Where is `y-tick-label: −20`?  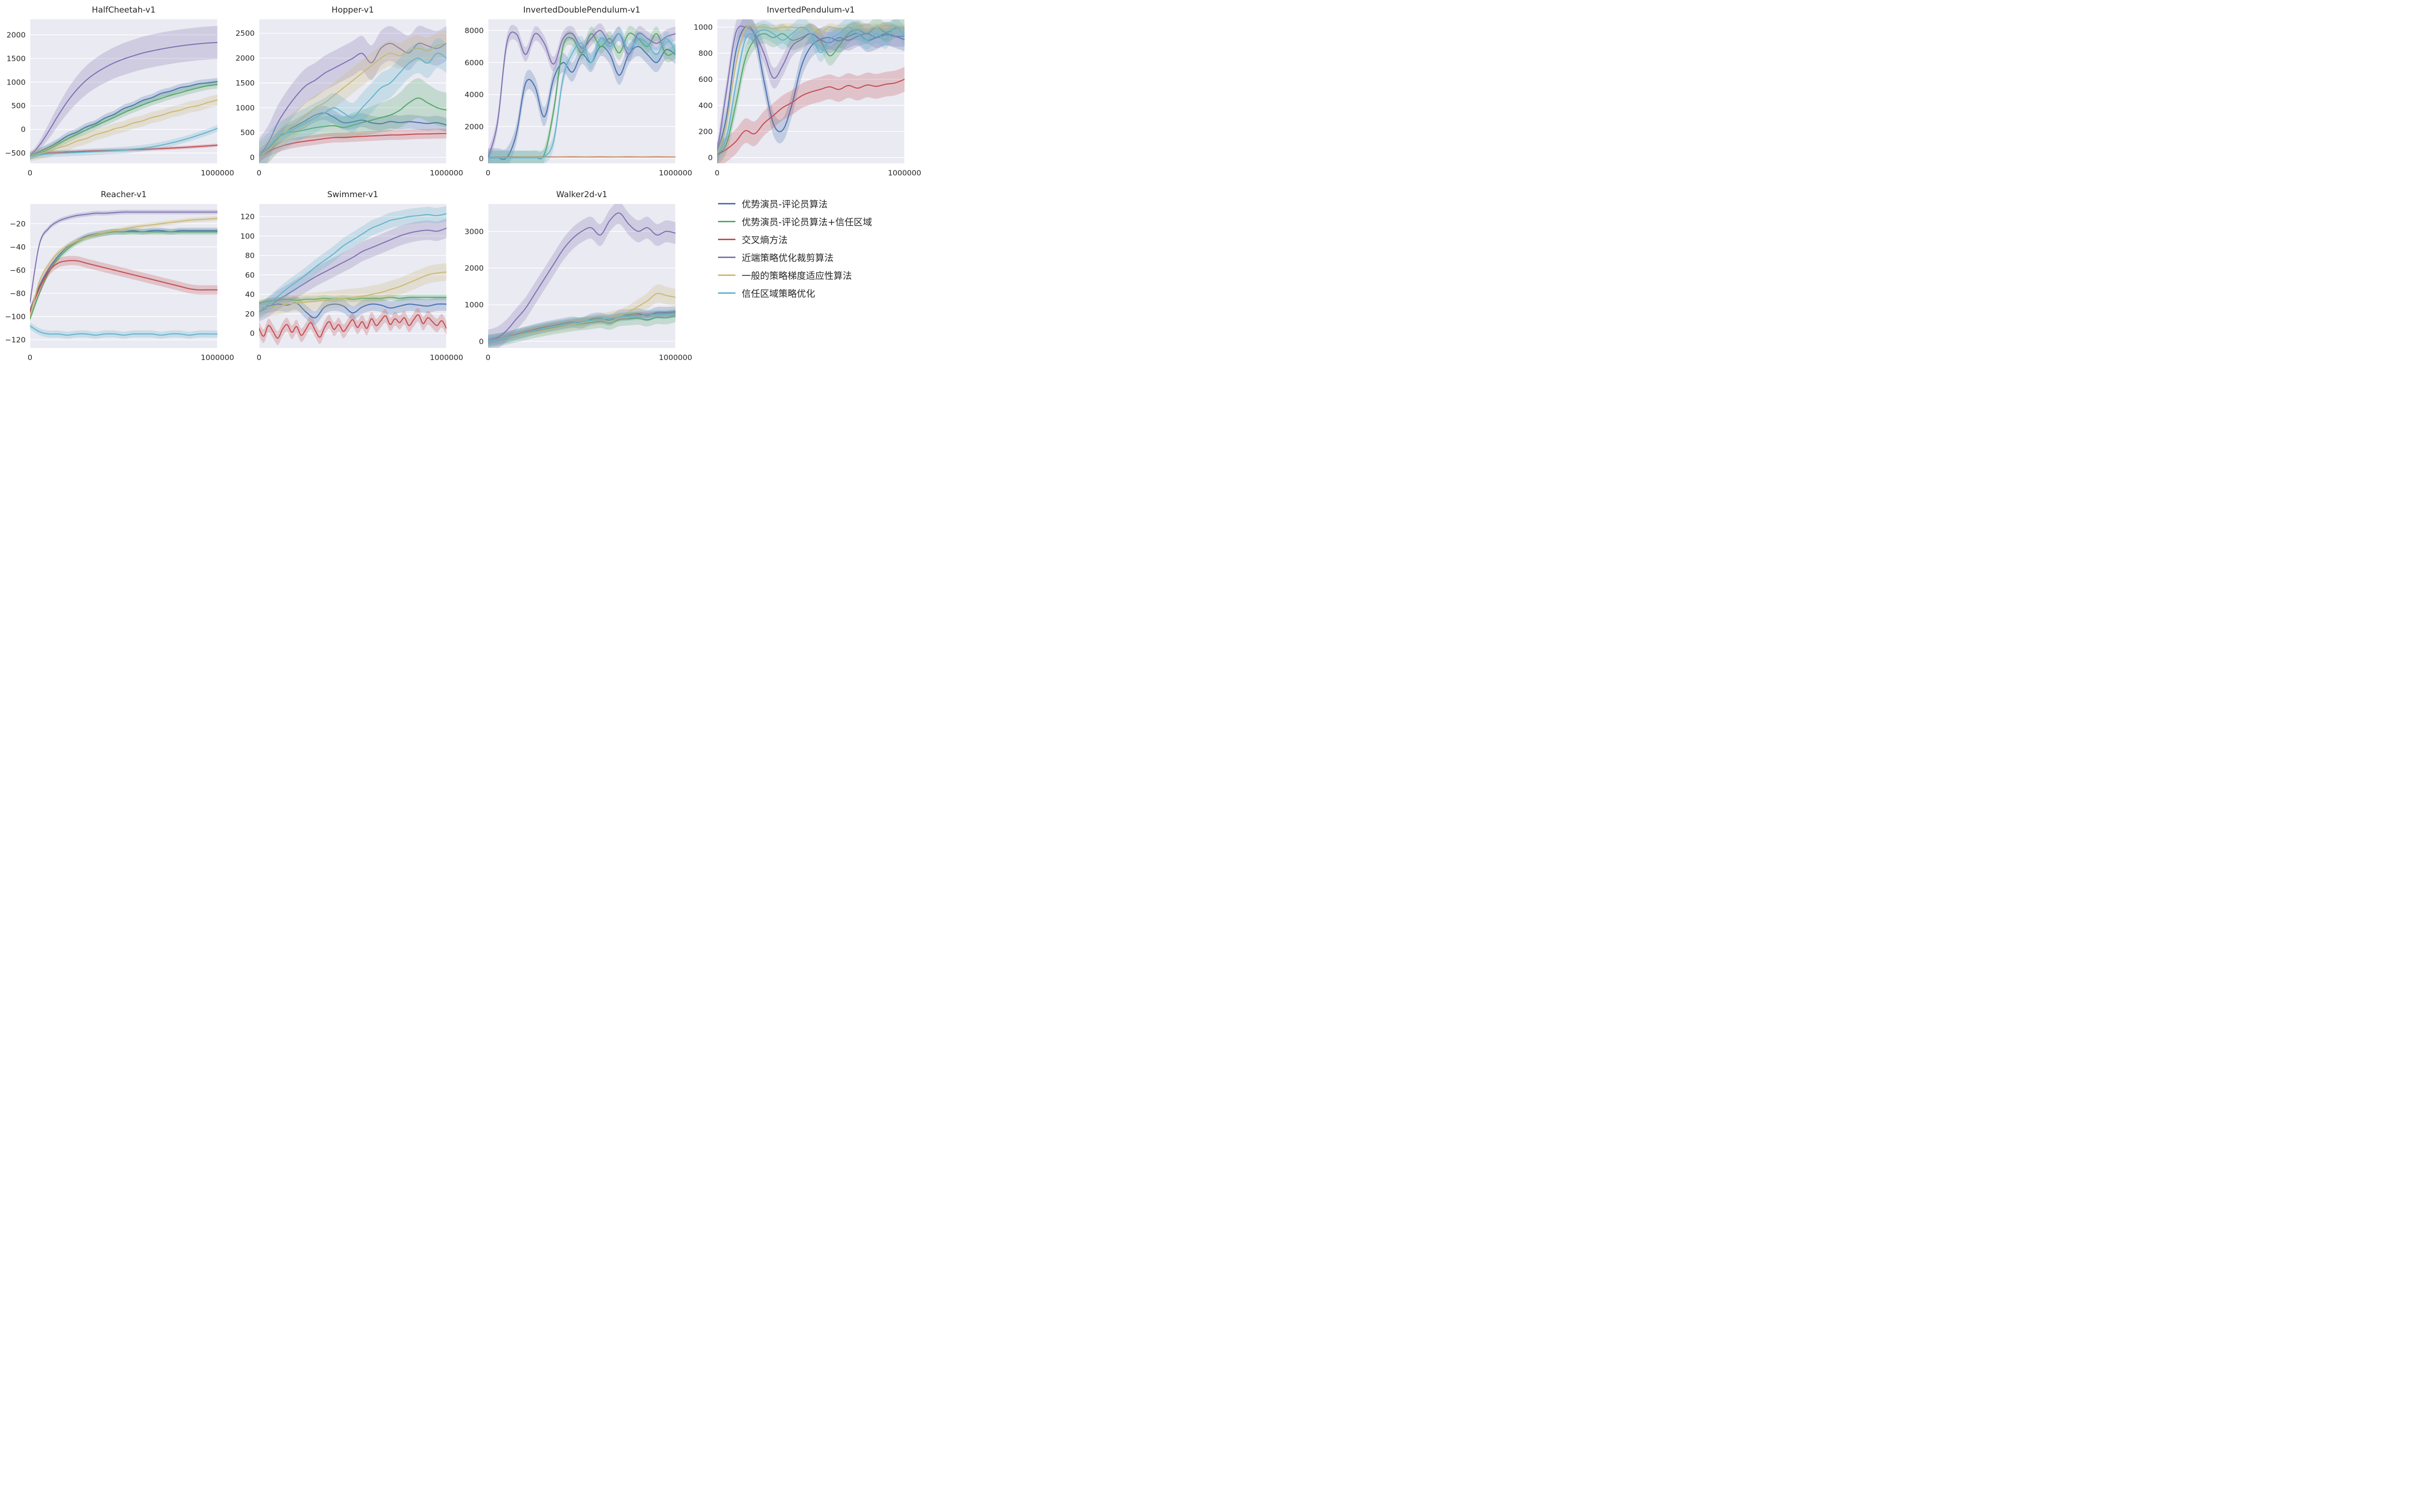
y-tick-label: −20 is located at coordinates (18, 224).